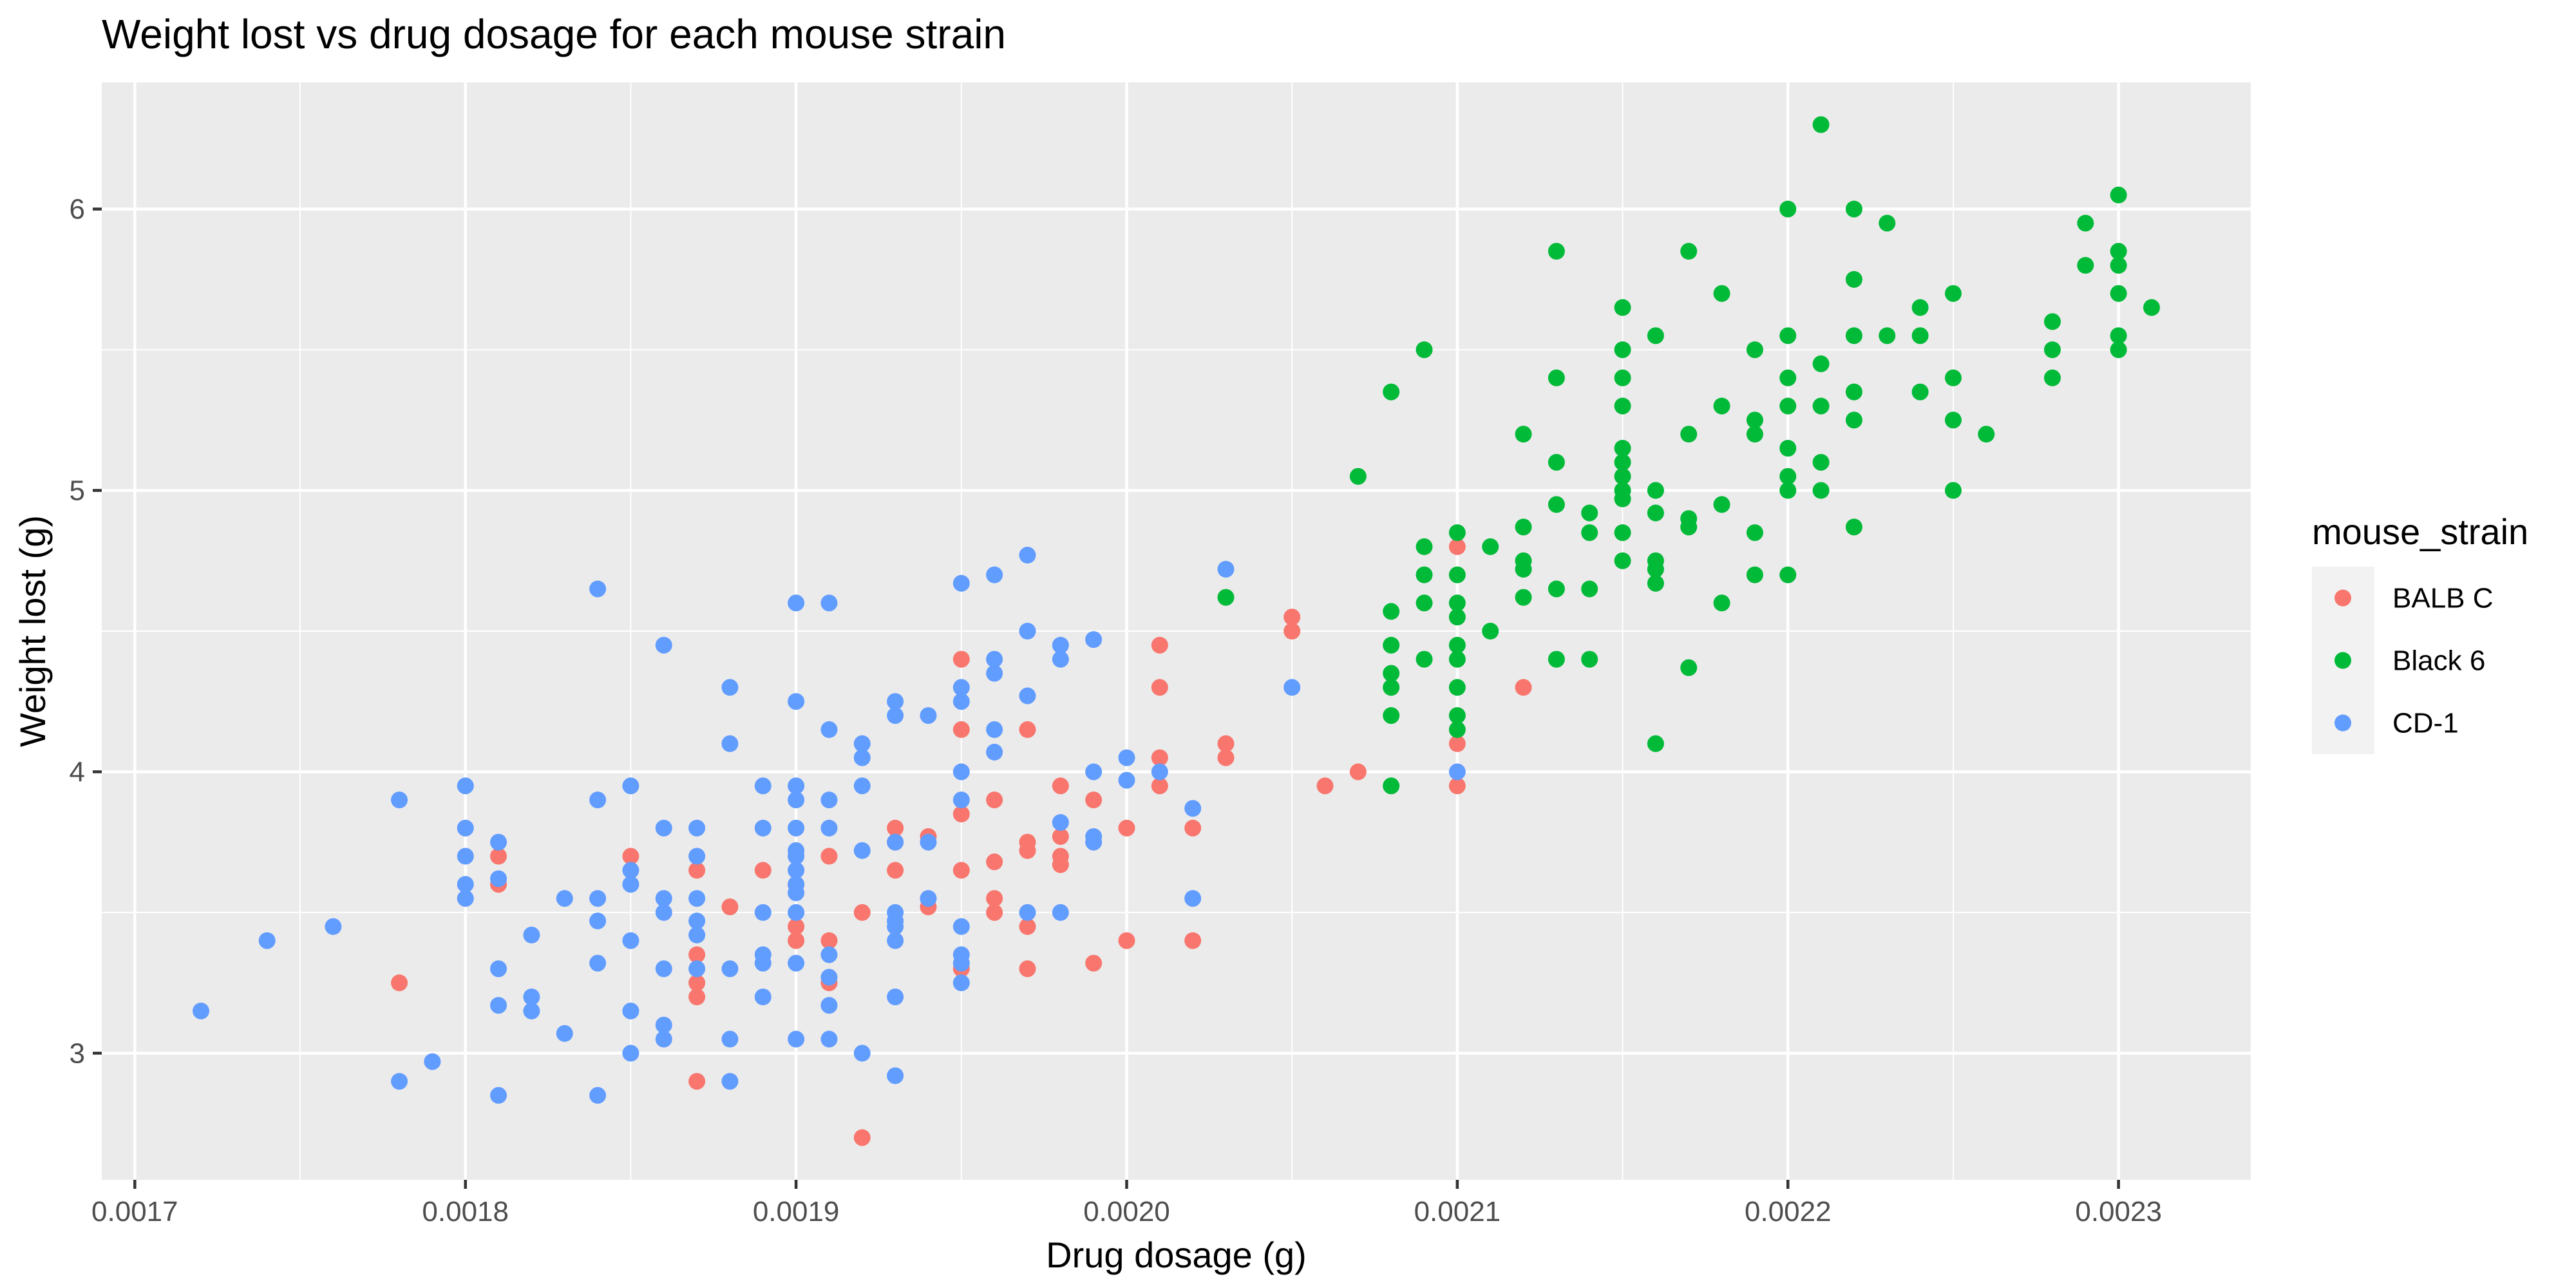 This screenshot has height=1288, width=2576. I want to click on y-axis-title: Weight lost (g), so click(32, 631).